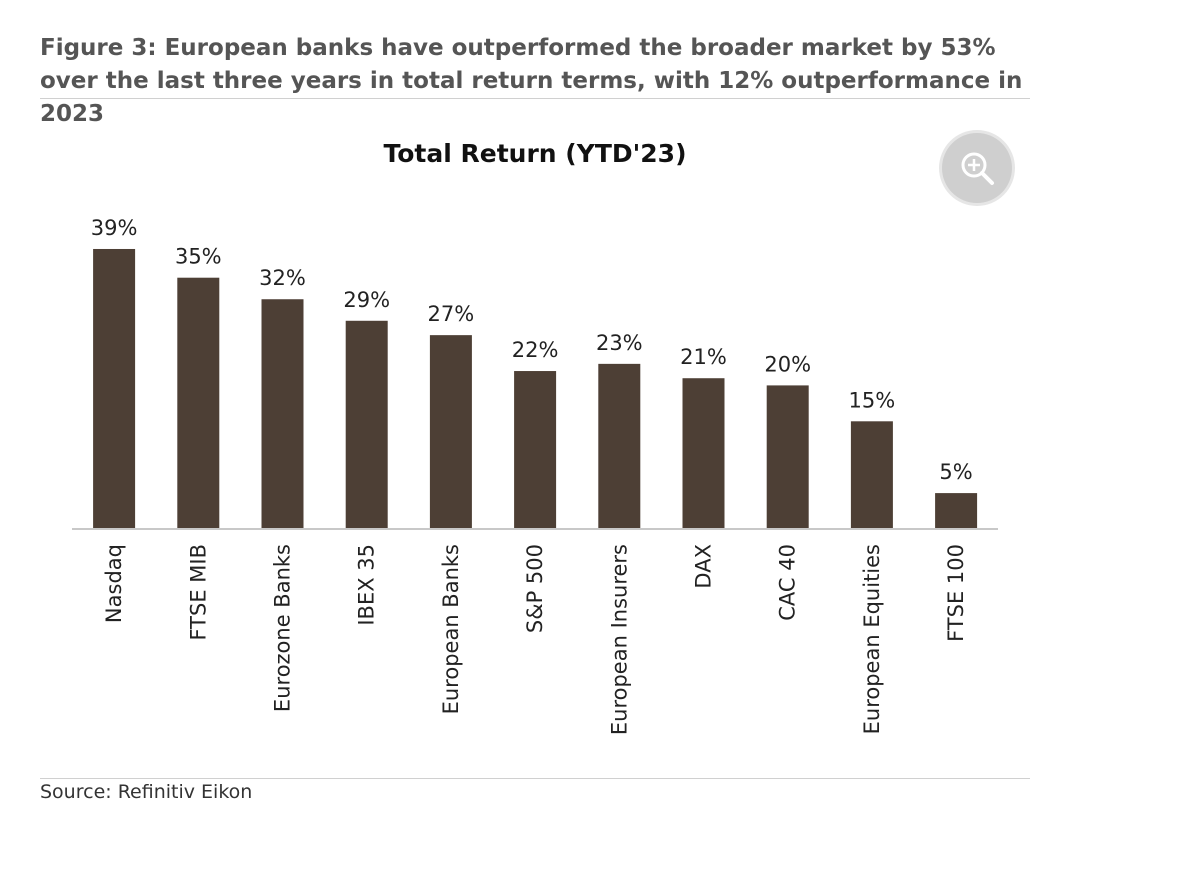  I want to click on category-label: DAX, so click(704, 566).